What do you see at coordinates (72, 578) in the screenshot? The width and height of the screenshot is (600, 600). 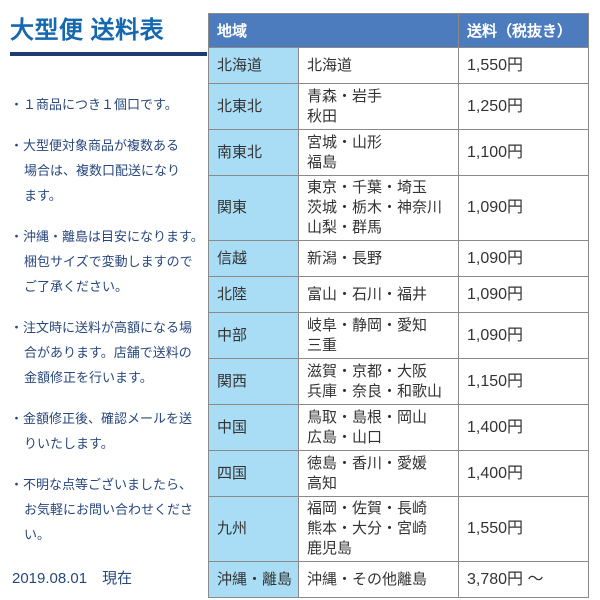 I see `date-stamp: 2019.08.01 現在` at bounding box center [72, 578].